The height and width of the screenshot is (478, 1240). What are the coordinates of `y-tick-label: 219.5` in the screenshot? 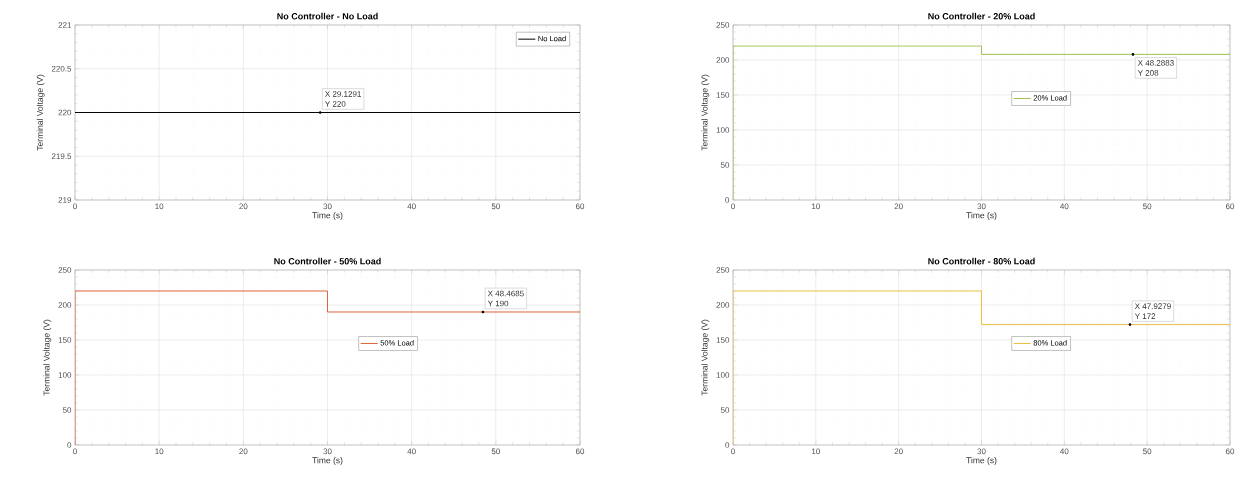 It's located at (61, 156).